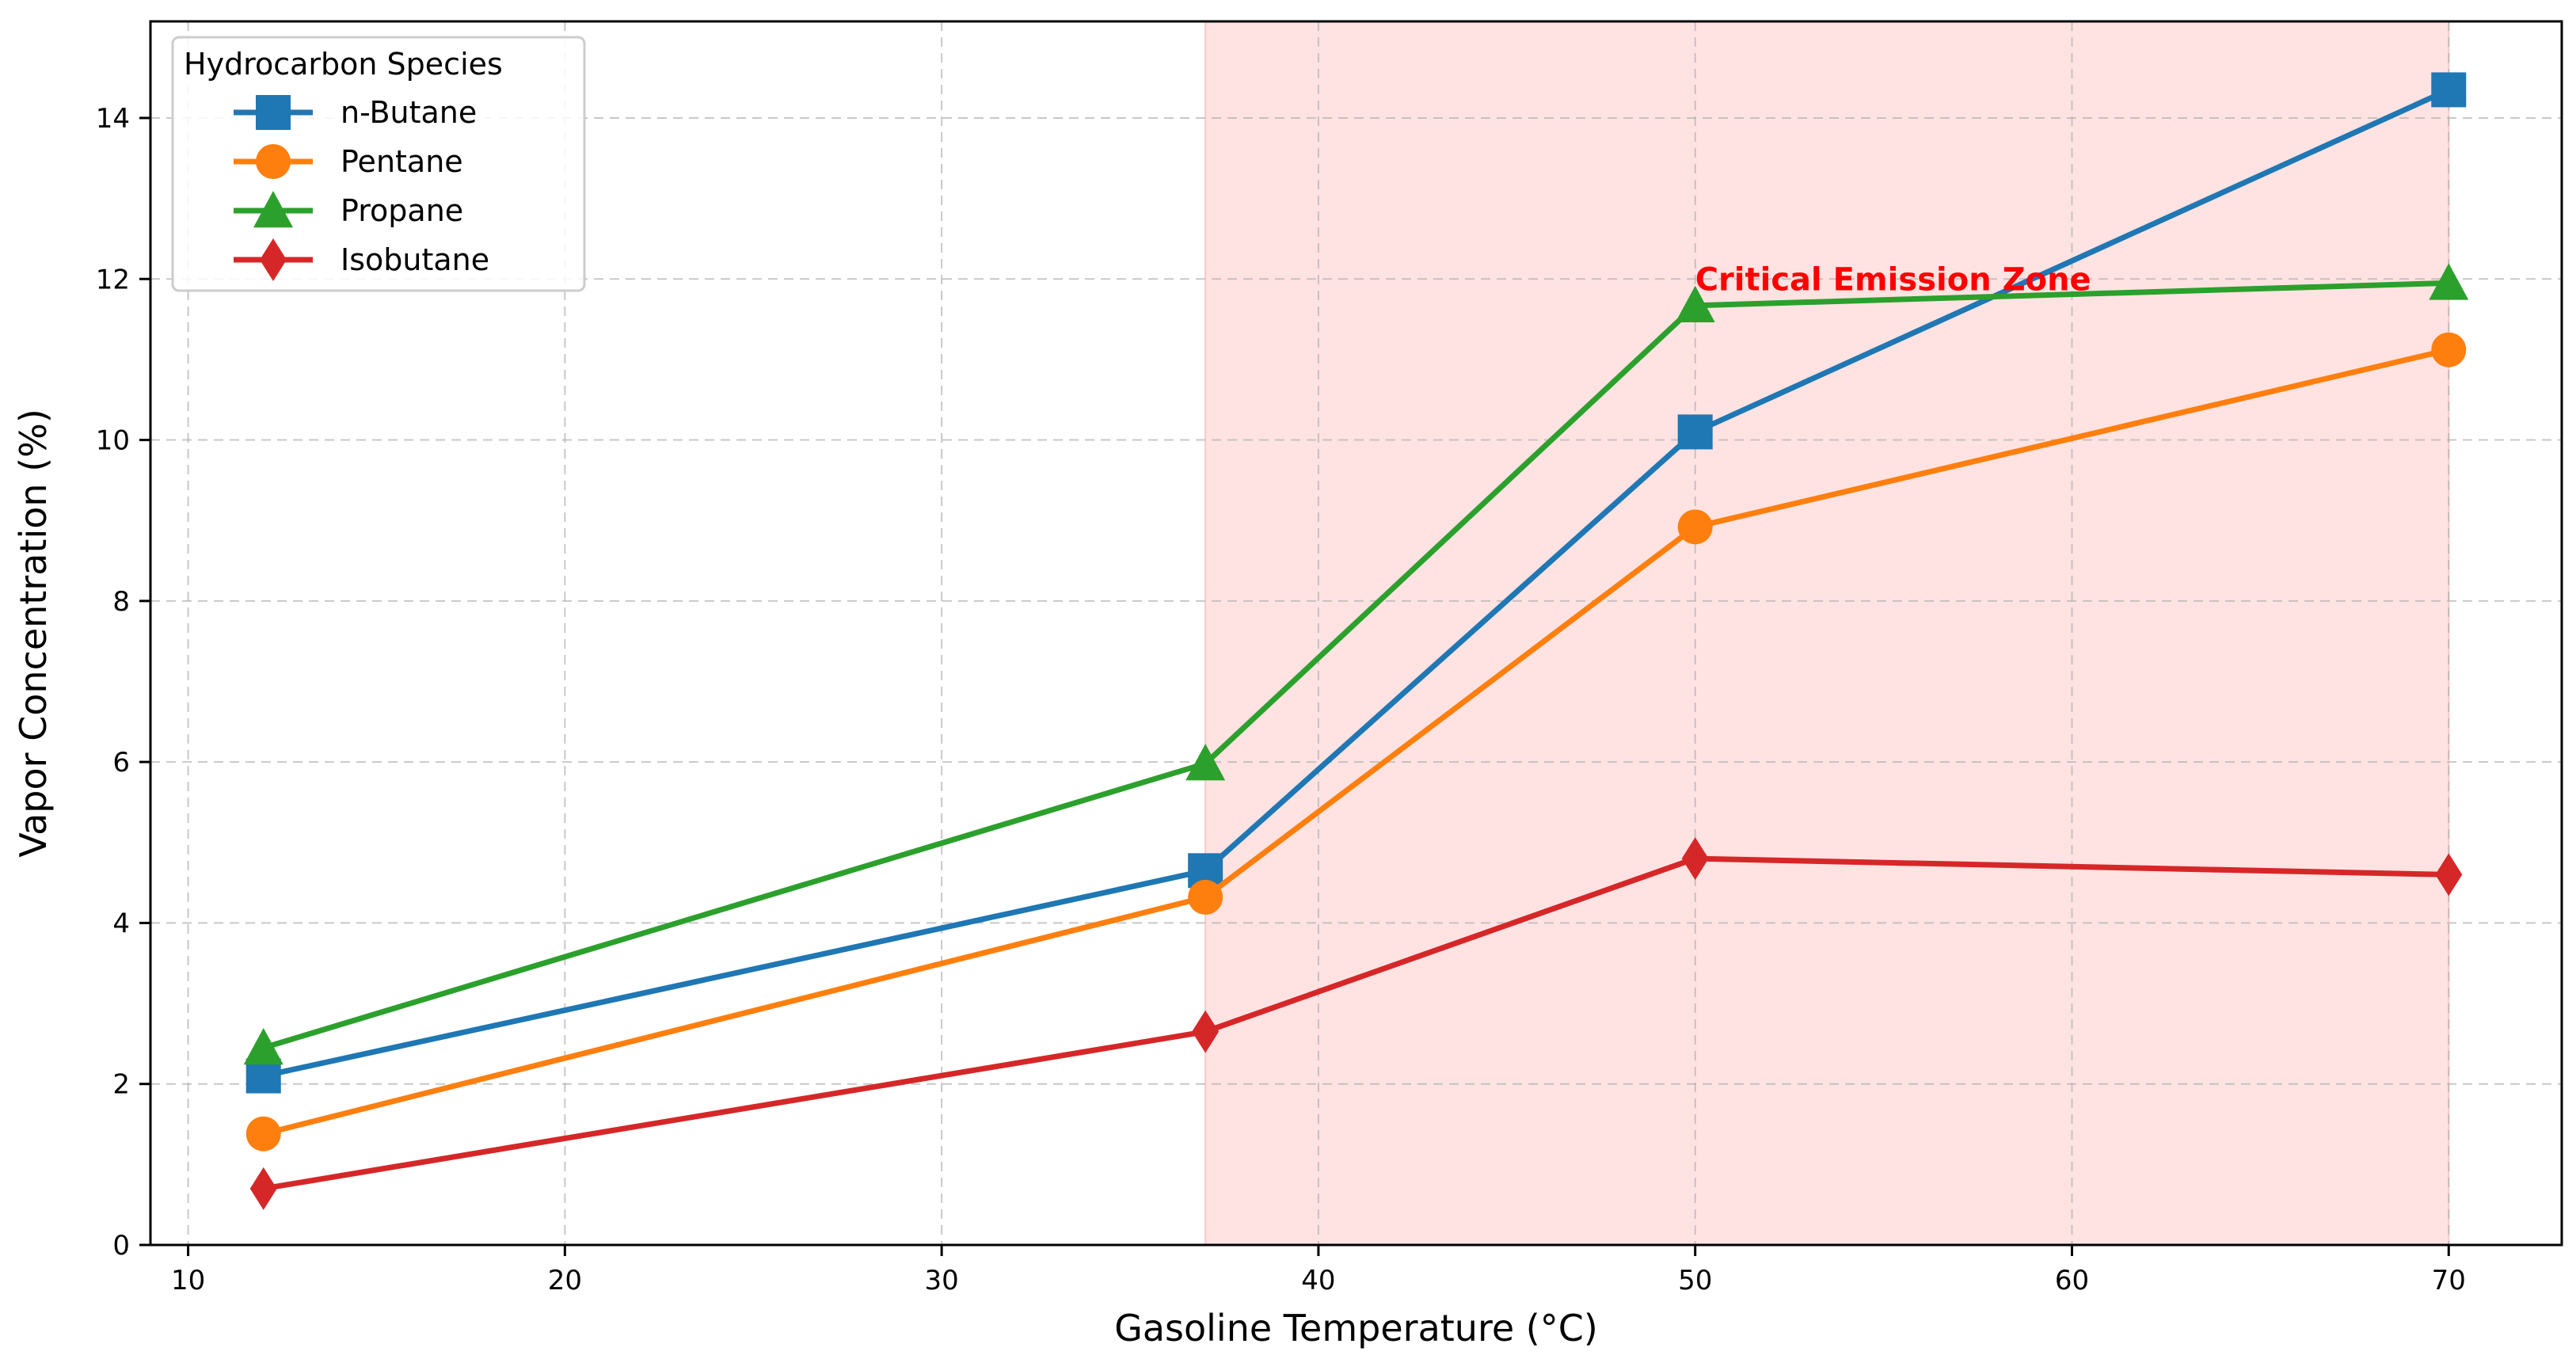 The width and height of the screenshot is (2576, 1359). Describe the element at coordinates (113, 119) in the screenshot. I see `y-tick-label: 14` at that location.